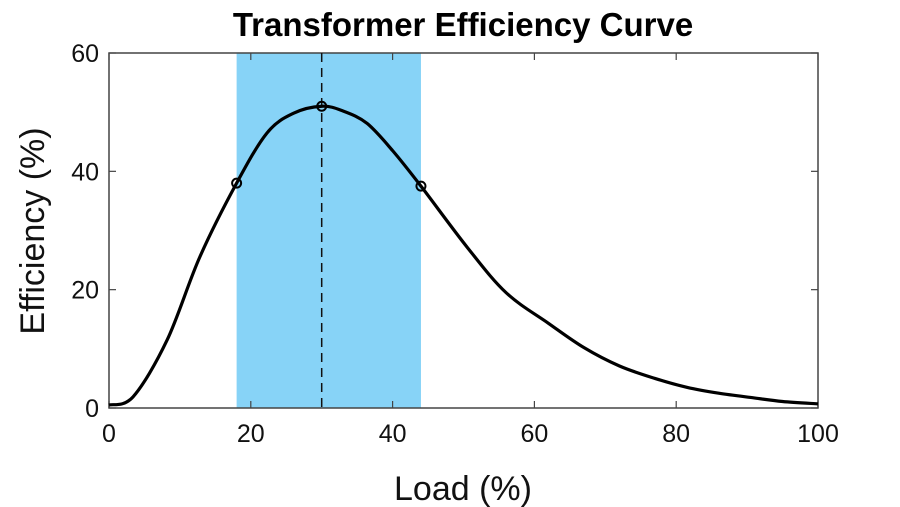 This screenshot has height=507, width=900. What do you see at coordinates (92, 409) in the screenshot?
I see `y-tick-label: 0` at bounding box center [92, 409].